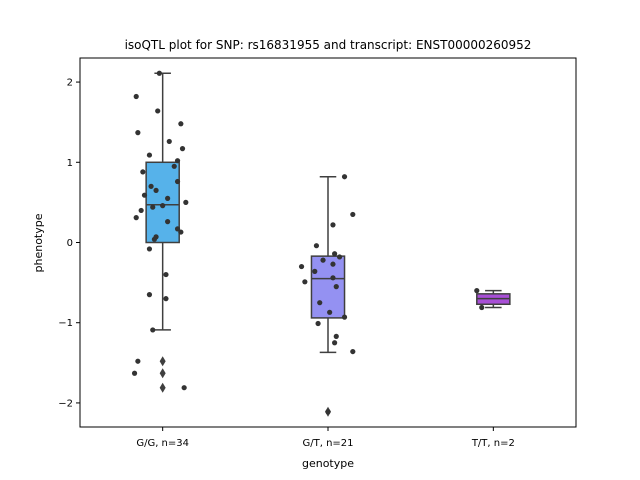 Image resolution: width=640 pixels, height=480 pixels. What do you see at coordinates (65, 323) in the screenshot?
I see `y-tick-label: −1` at bounding box center [65, 323].